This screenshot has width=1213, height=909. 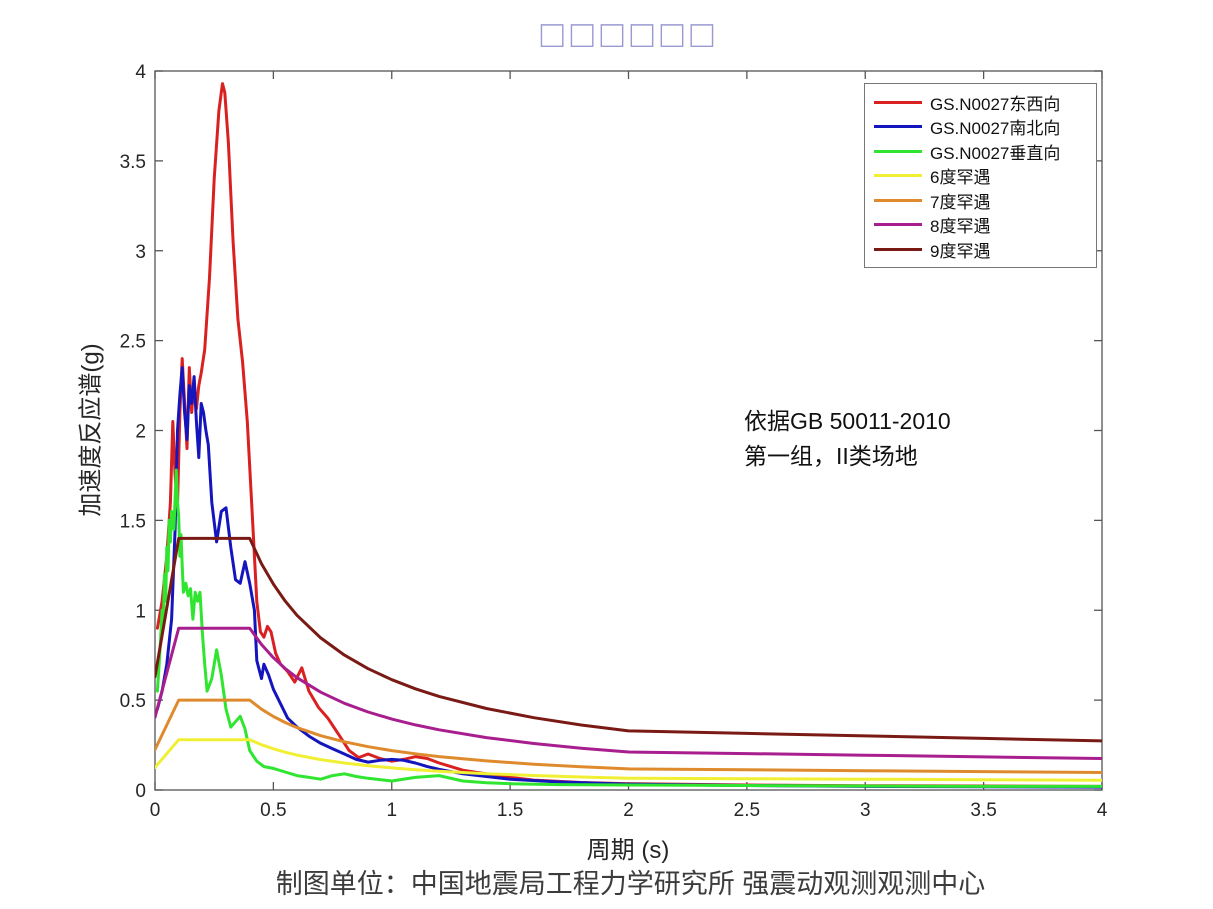 I want to click on x-tick-label: 1.5, so click(x=510, y=810).